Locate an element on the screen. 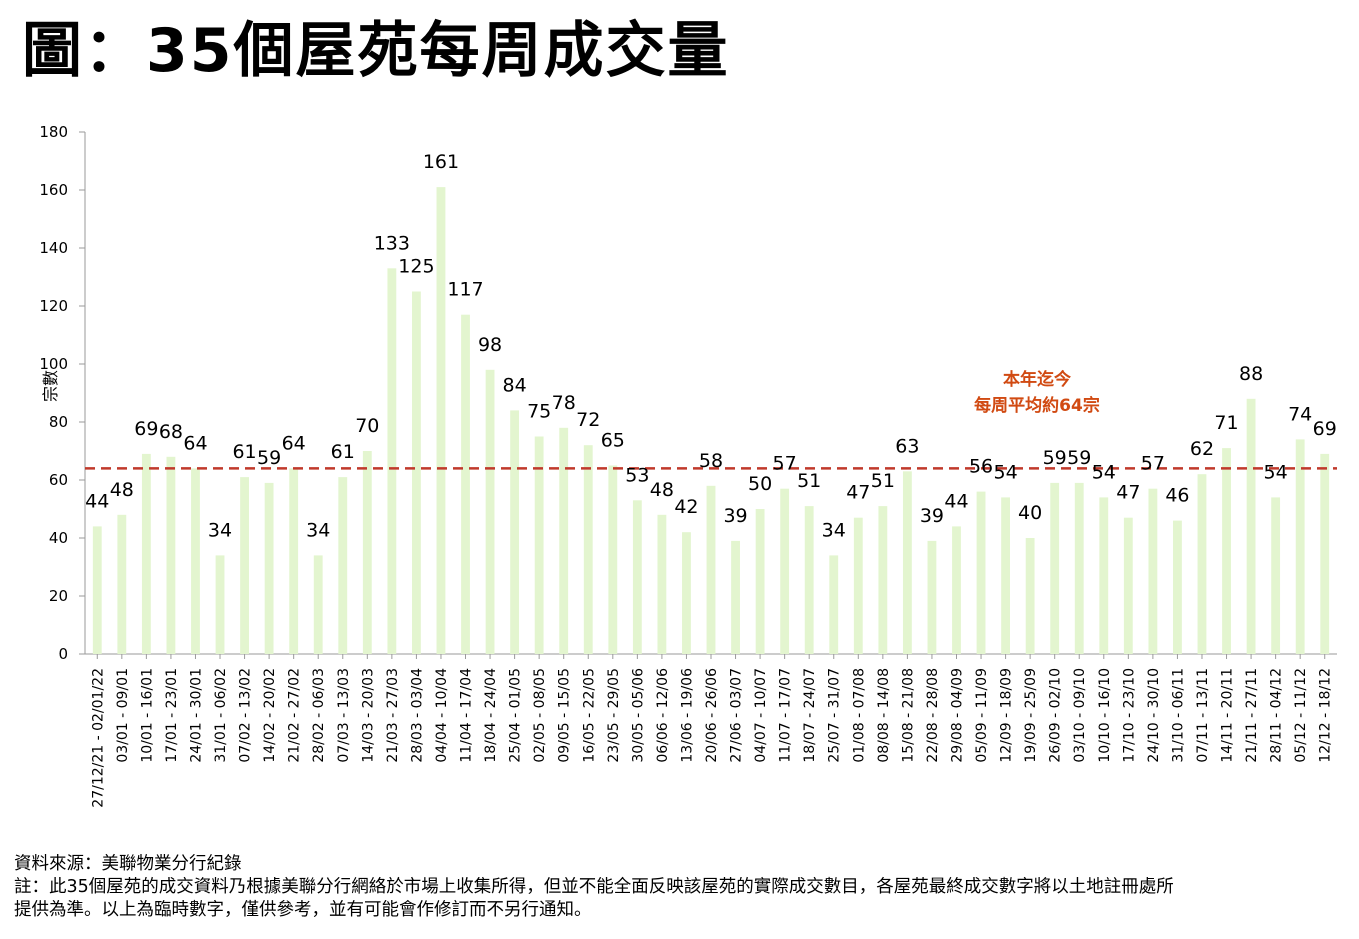 The width and height of the screenshot is (1359, 939). x-tick-label: 28/02 - 06/03 is located at coordinates (319, 715).